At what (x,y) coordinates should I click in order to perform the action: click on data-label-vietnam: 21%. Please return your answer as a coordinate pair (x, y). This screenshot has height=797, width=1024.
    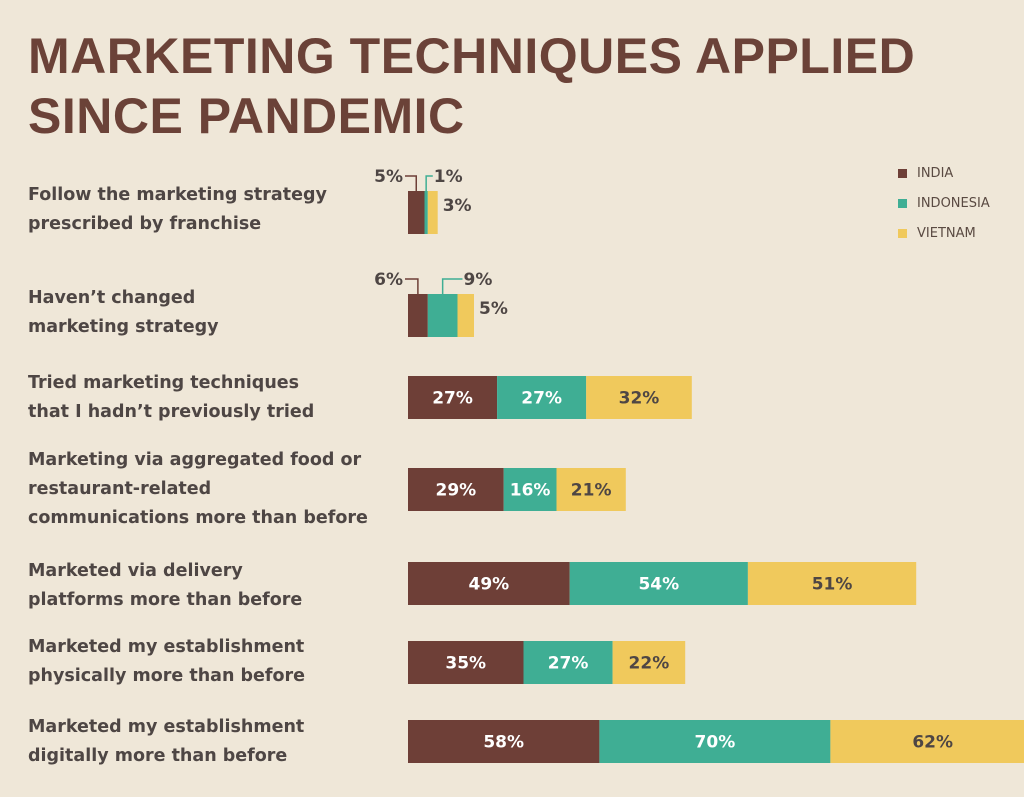
    Looking at the image, I should click on (591, 491).